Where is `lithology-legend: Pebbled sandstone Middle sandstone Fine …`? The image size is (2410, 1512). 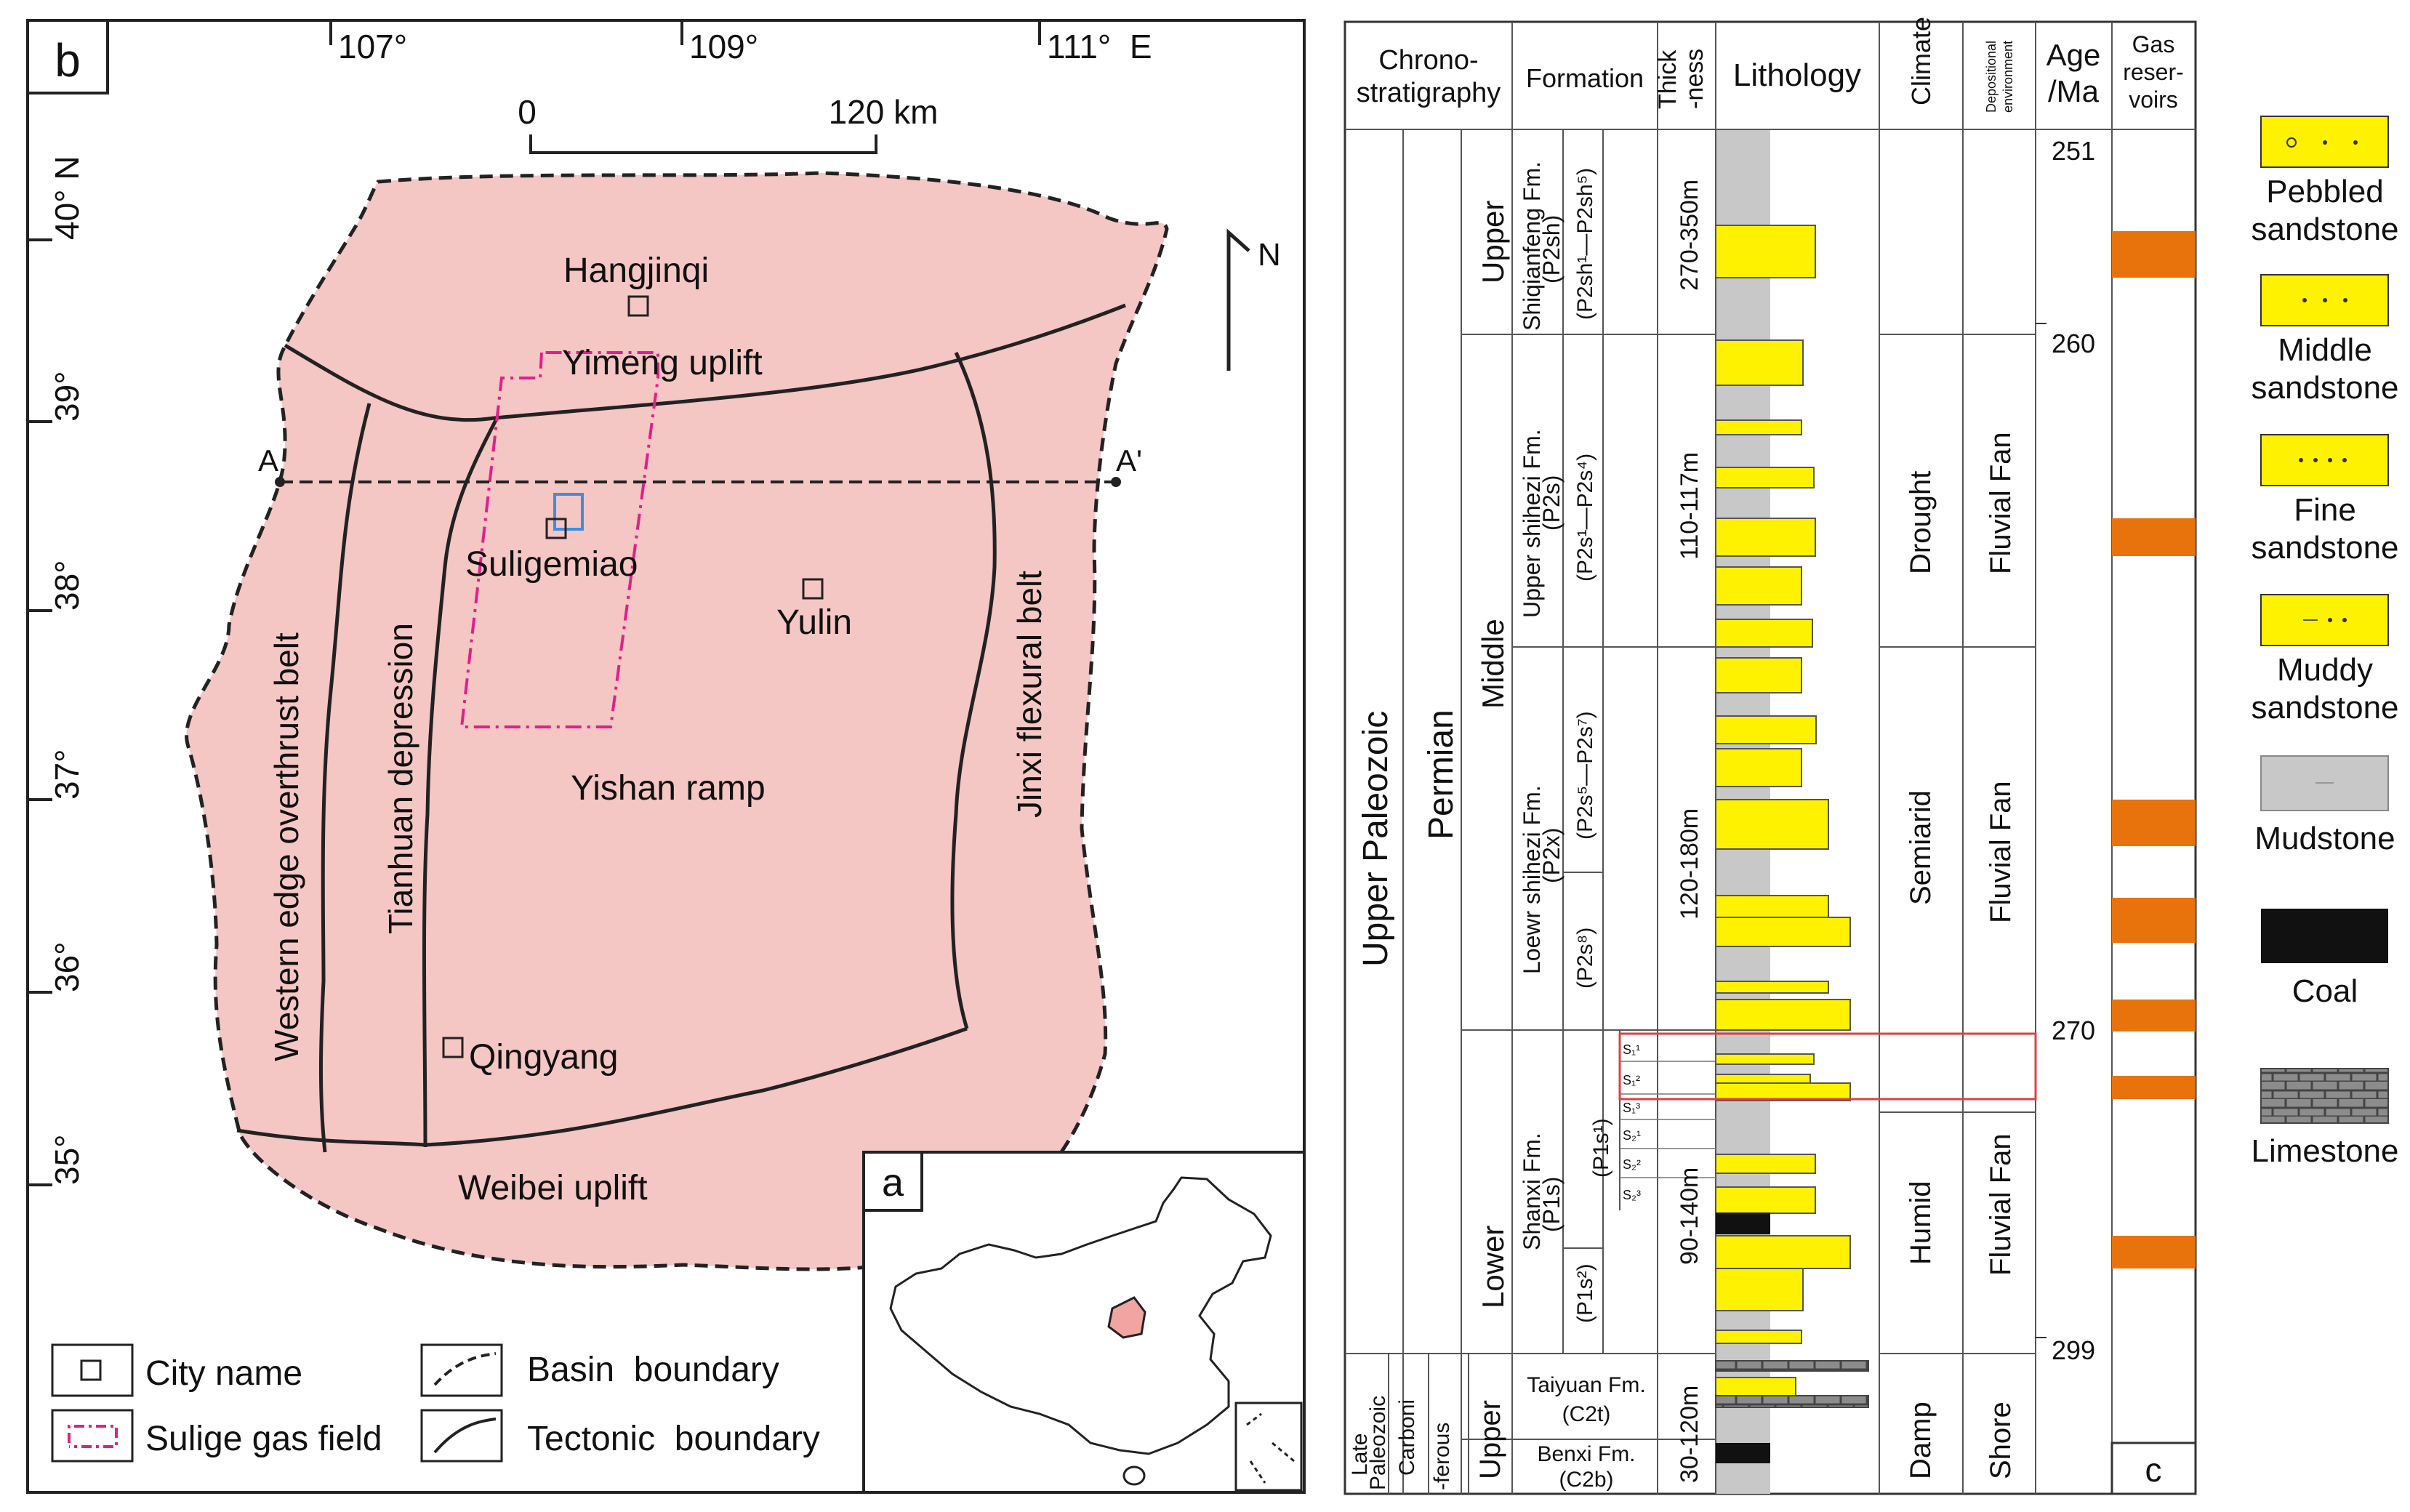 lithology-legend: Pebbled sandstone Middle sandstone Fine … is located at coordinates (2325, 642).